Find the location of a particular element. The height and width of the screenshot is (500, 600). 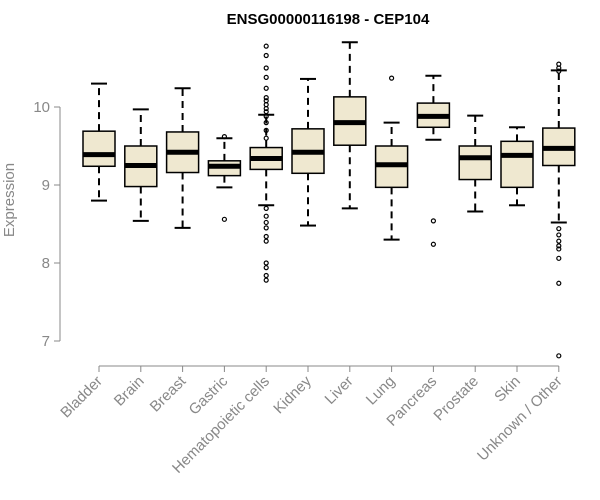

y-tick-label: 8 is located at coordinates (46, 263).